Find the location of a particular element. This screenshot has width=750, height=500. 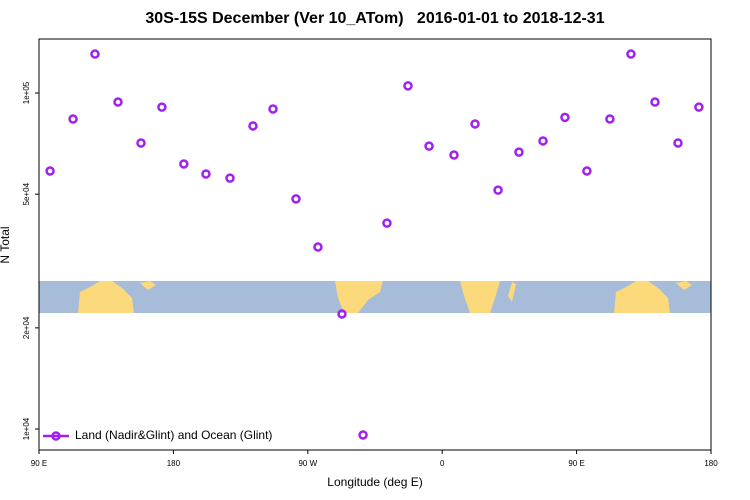

y-tick-label: 2e+04 is located at coordinates (26, 327).